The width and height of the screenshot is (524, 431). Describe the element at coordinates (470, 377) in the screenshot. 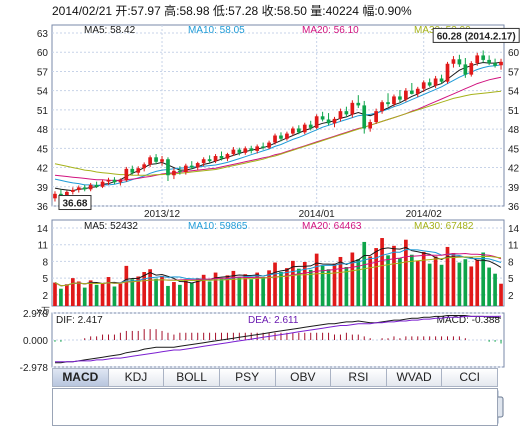

I see `tab-cci: CCI` at that location.